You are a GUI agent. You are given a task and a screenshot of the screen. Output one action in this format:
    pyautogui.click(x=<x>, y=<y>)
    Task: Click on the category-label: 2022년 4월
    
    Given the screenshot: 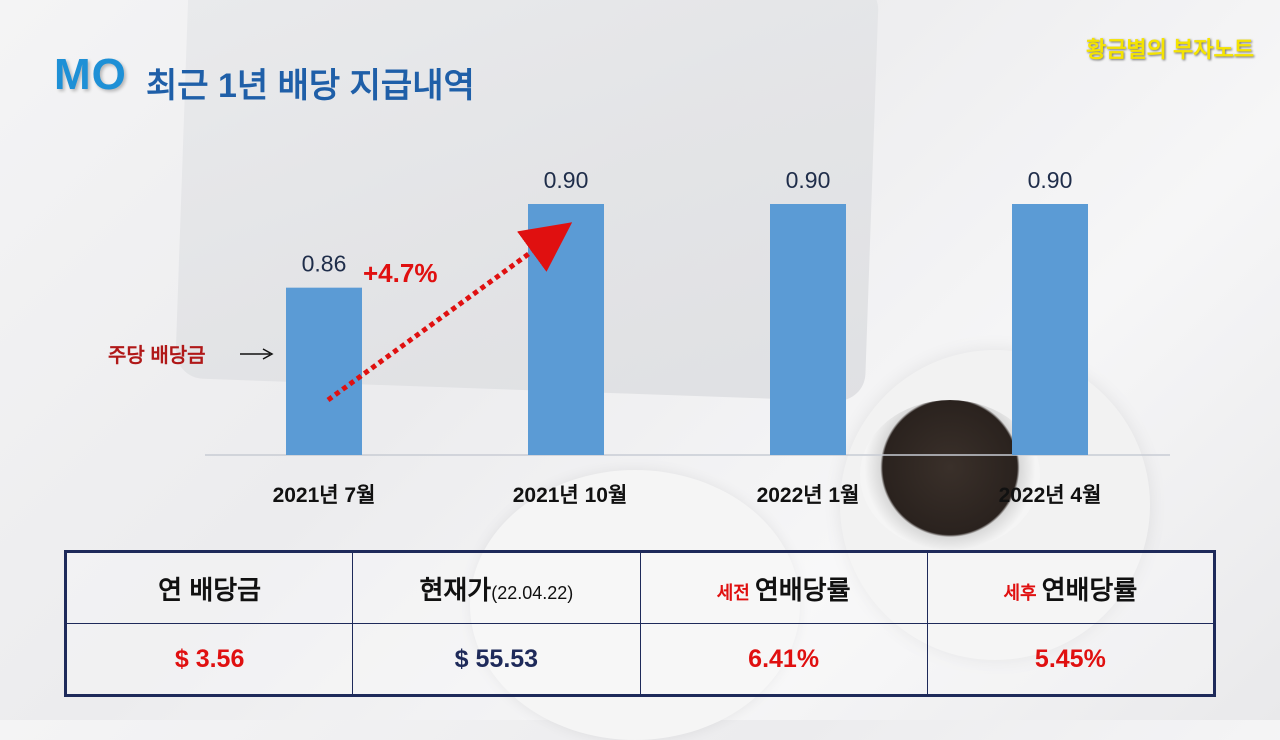 What is the action you would take?
    pyautogui.click(x=1050, y=495)
    